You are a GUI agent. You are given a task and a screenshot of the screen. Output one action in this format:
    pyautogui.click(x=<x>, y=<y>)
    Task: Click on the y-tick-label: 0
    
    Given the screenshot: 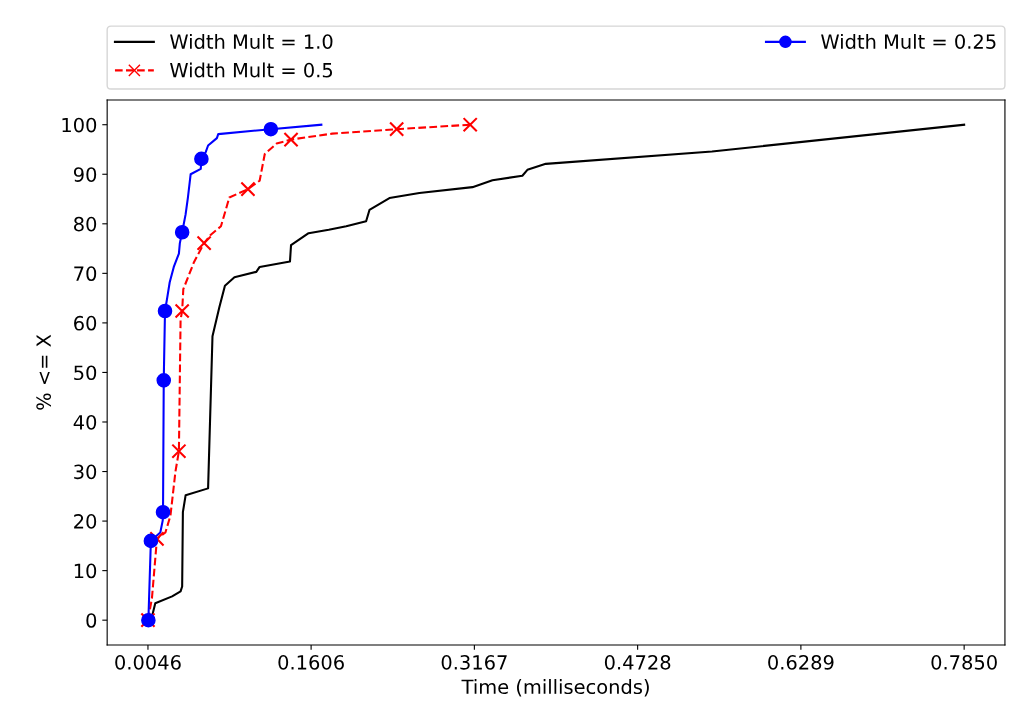 What is the action you would take?
    pyautogui.click(x=91, y=620)
    